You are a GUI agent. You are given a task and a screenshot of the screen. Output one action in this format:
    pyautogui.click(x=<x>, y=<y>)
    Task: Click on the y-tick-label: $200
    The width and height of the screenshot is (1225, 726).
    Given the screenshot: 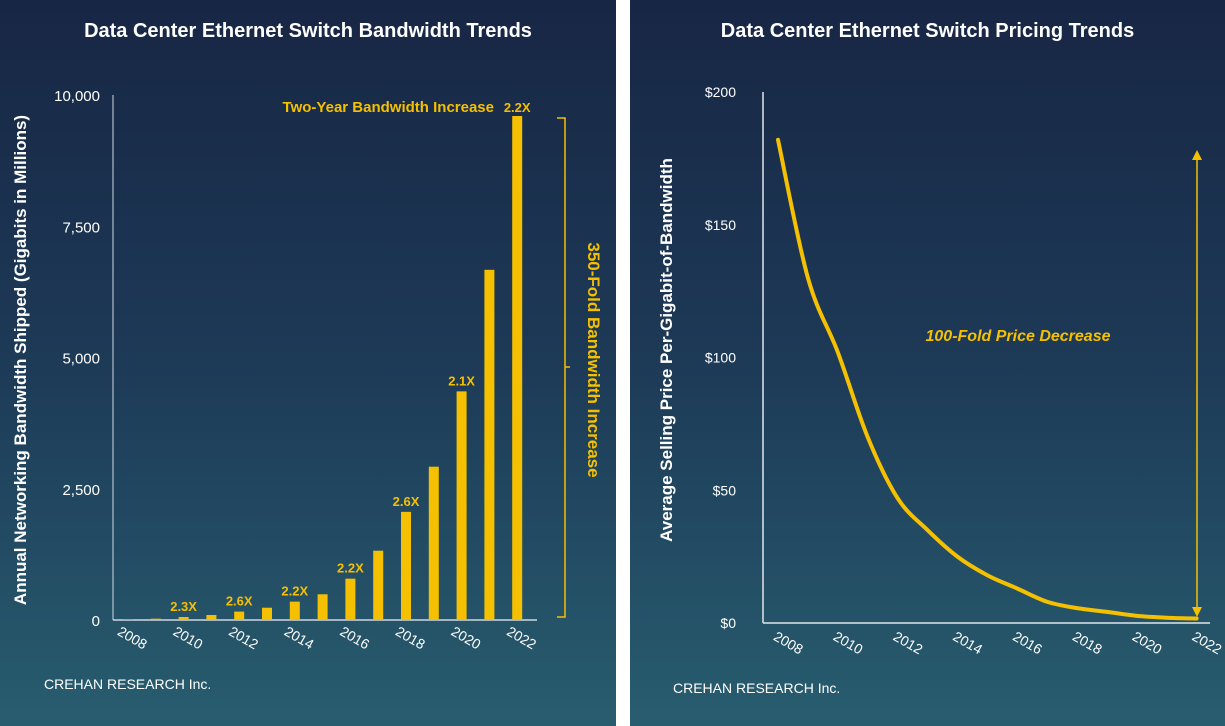 What is the action you would take?
    pyautogui.click(x=720, y=92)
    